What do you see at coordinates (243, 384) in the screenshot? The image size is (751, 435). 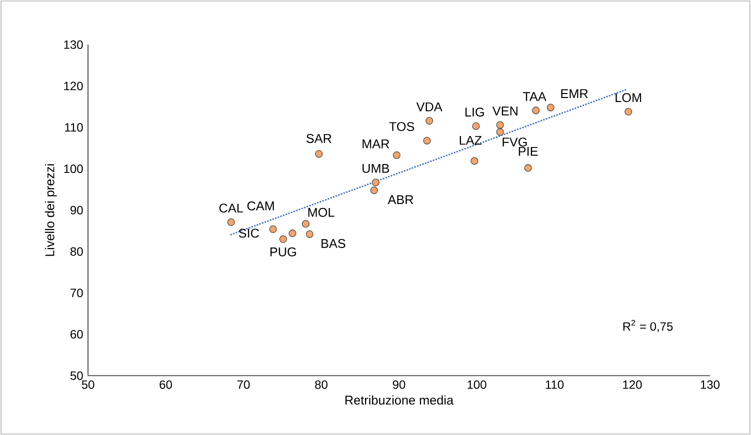 I see `x-tick-label: 70` at bounding box center [243, 384].